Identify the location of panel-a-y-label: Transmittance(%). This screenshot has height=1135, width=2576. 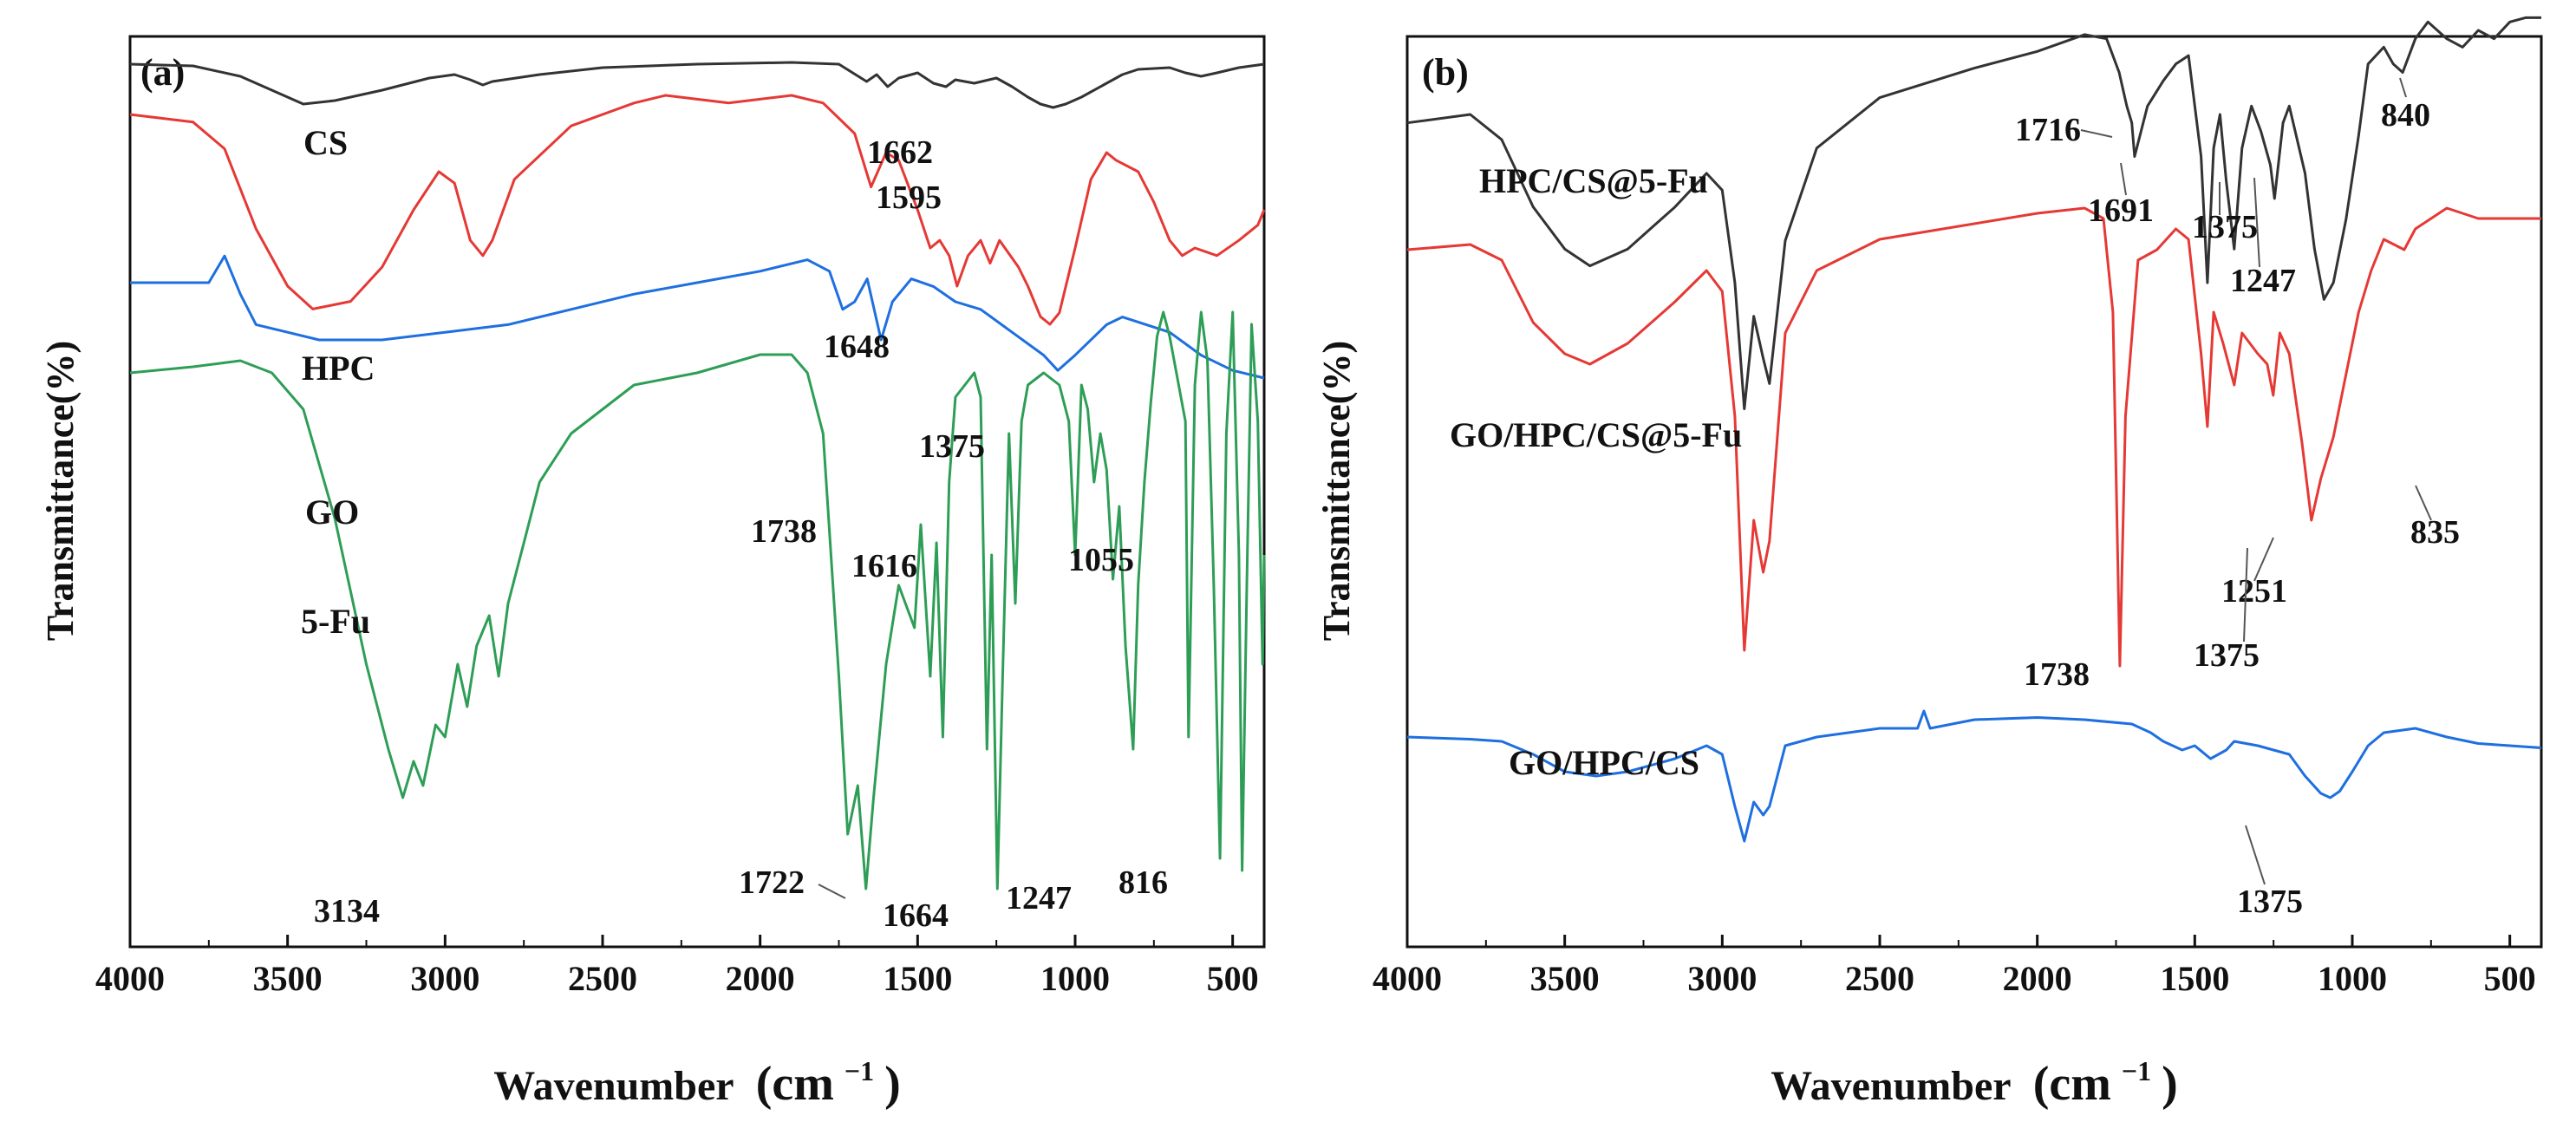
(60, 491).